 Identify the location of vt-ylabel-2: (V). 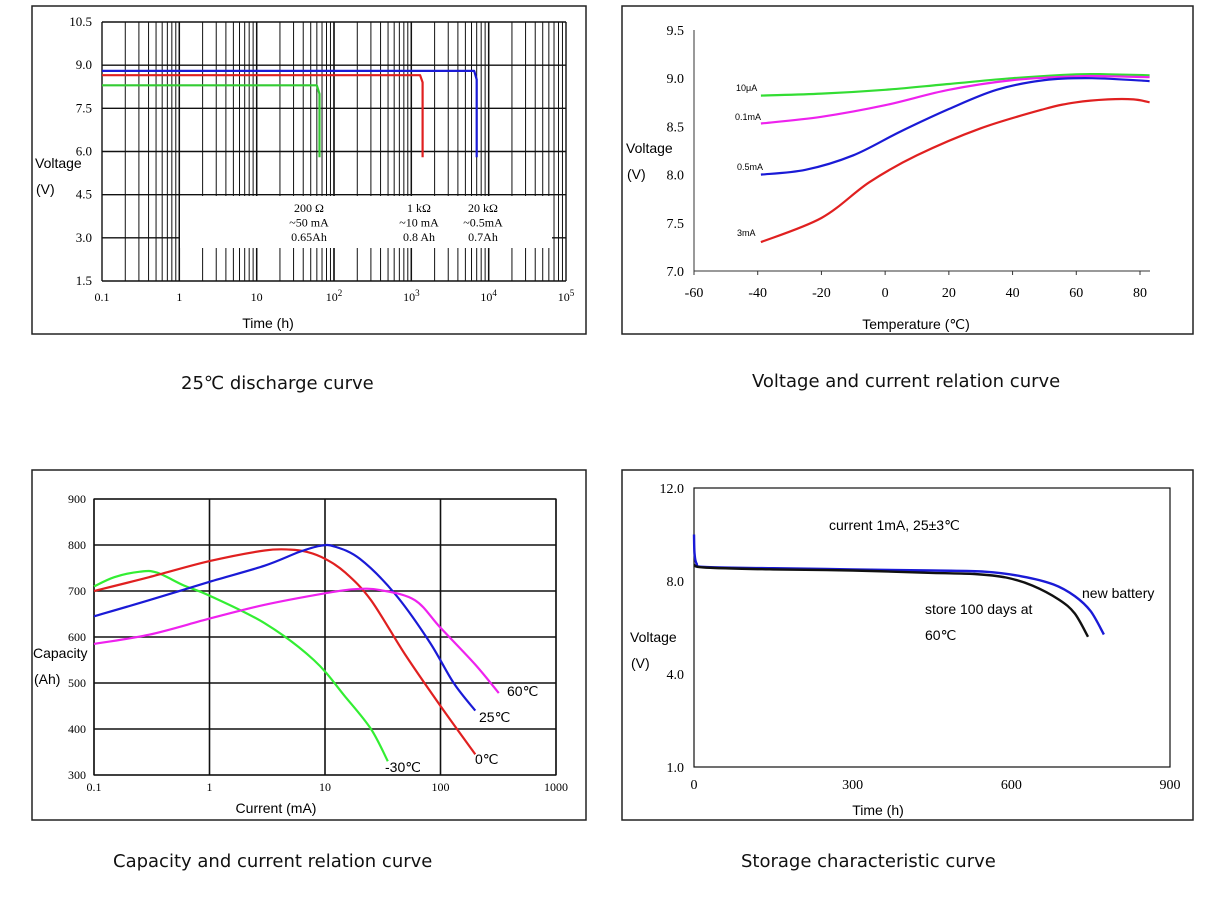
(636, 174).